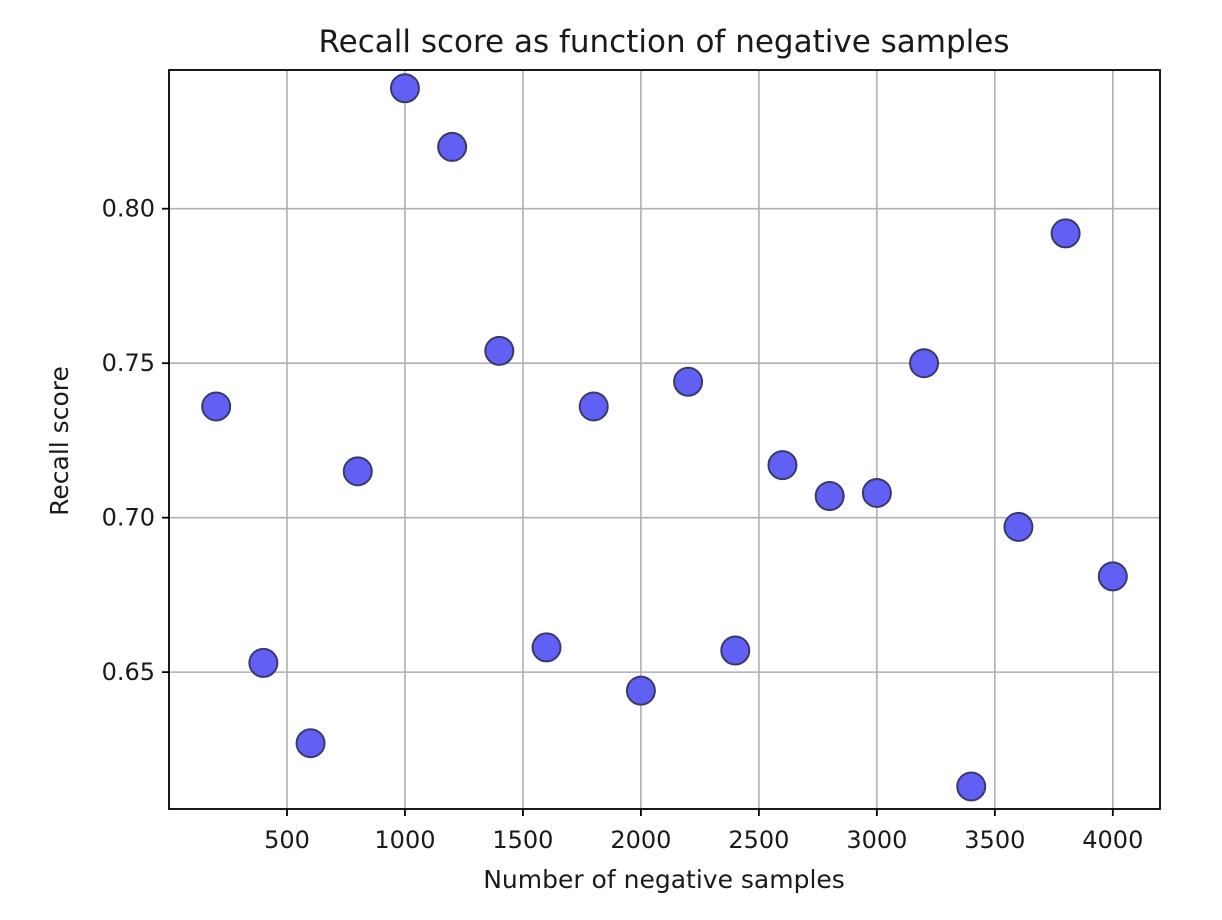 The image size is (1222, 920). What do you see at coordinates (404, 840) in the screenshot?
I see `x-tick-label: 1000` at bounding box center [404, 840].